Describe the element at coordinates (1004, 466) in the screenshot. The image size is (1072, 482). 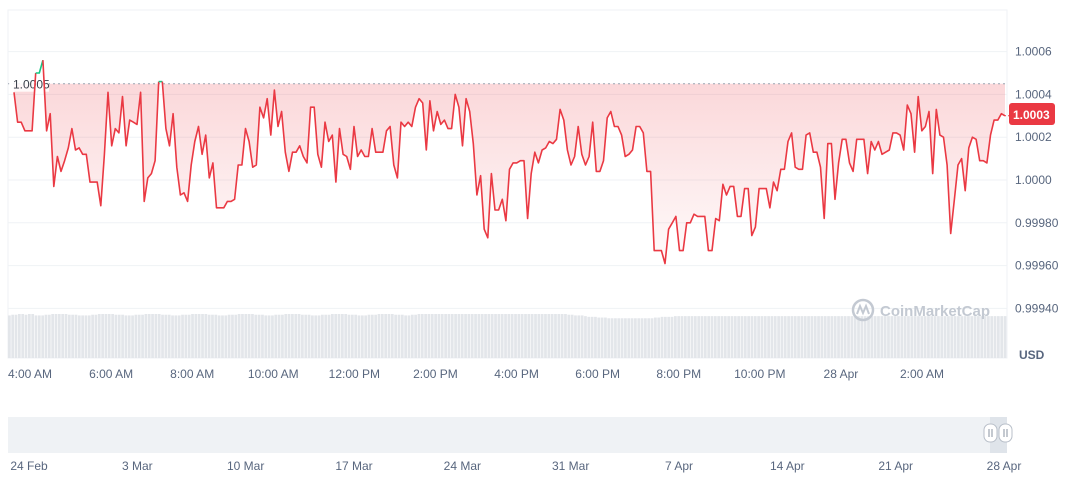
I see `navigator-tick-label: 28 Apr` at that location.